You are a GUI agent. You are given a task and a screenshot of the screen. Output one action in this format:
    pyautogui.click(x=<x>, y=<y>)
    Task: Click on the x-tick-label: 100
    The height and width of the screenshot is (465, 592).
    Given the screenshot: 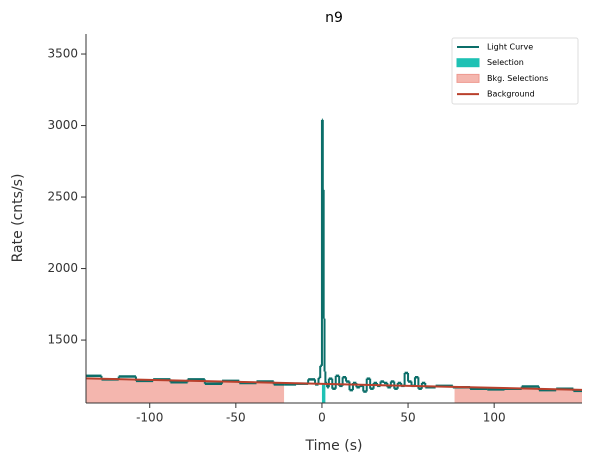 What is the action you would take?
    pyautogui.click(x=494, y=418)
    